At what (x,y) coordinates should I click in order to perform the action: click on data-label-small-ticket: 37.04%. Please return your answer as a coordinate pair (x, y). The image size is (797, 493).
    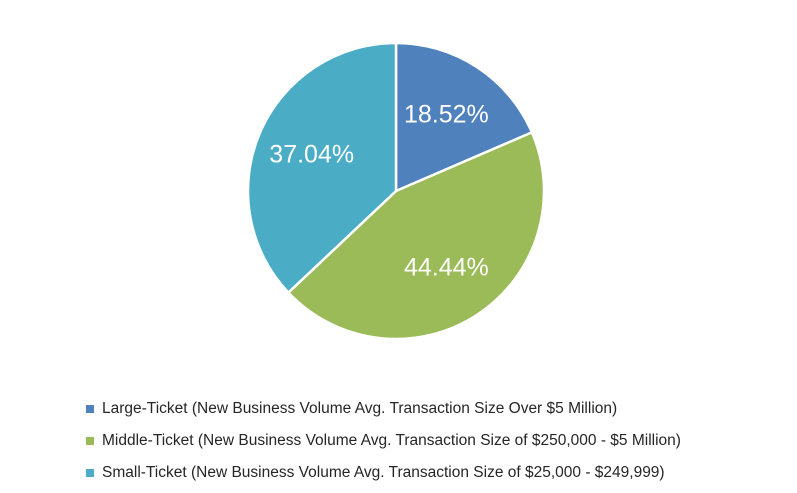
    Looking at the image, I should click on (311, 155).